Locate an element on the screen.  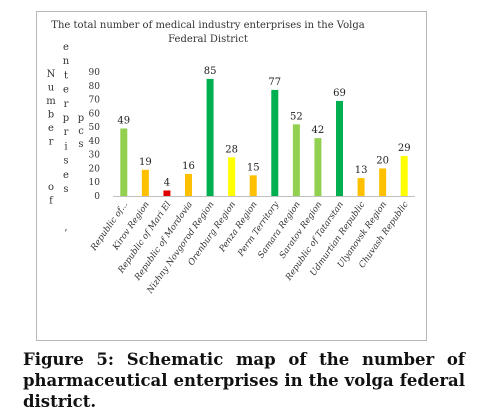
y-tick-label: 10 is located at coordinates (95, 183).